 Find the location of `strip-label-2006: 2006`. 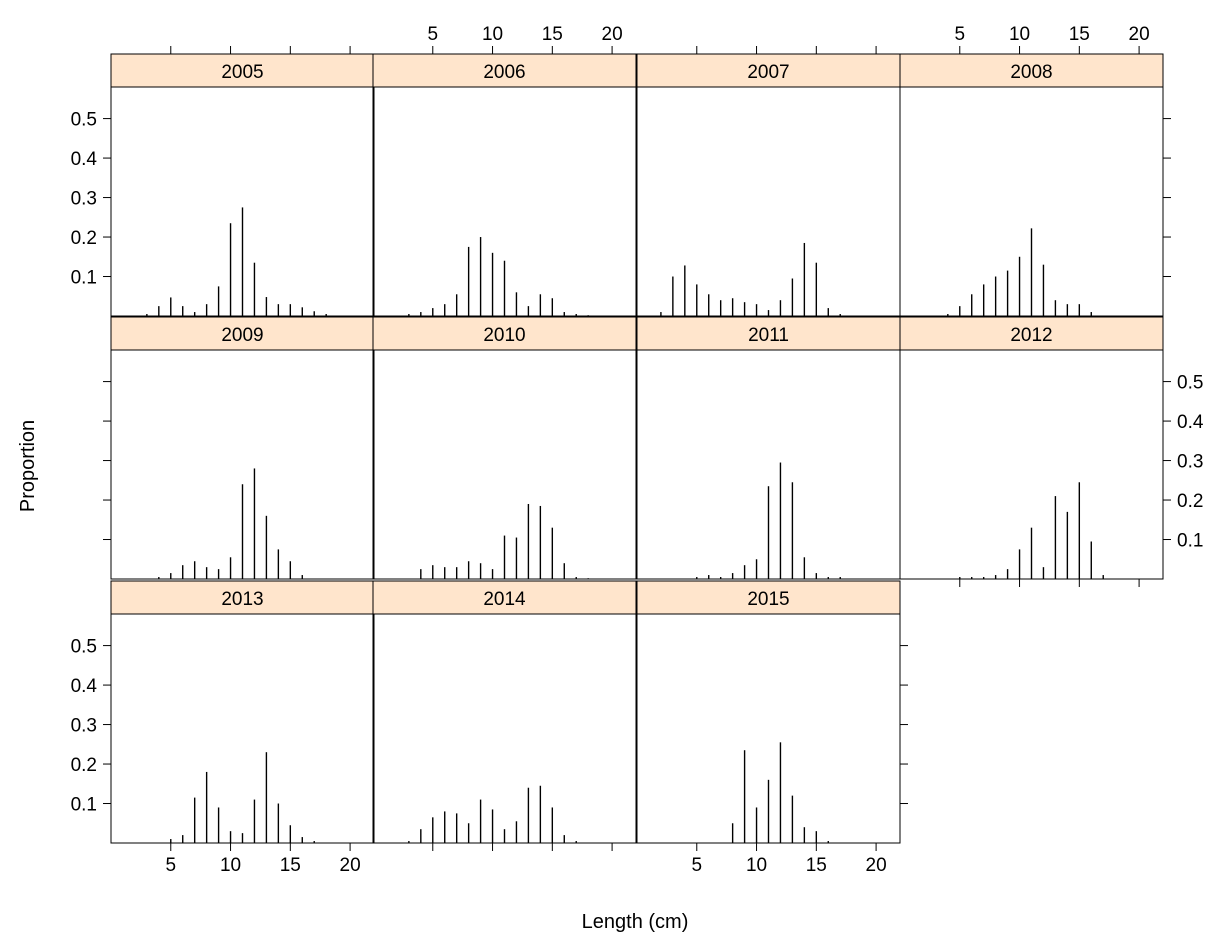

strip-label-2006: 2006 is located at coordinates (504, 72).